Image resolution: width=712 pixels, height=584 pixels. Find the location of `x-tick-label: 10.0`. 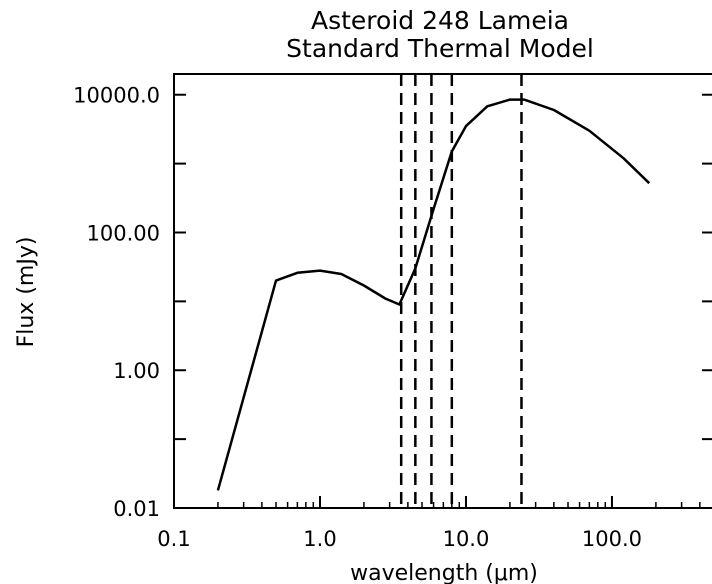

x-tick-label: 10.0 is located at coordinates (466, 539).